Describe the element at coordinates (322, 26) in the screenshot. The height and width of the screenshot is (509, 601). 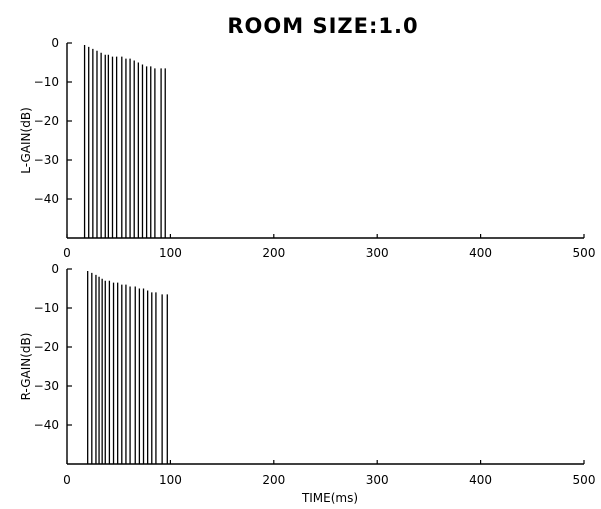
I see `chart-title: ROOM SIZE:1.0` at that location.